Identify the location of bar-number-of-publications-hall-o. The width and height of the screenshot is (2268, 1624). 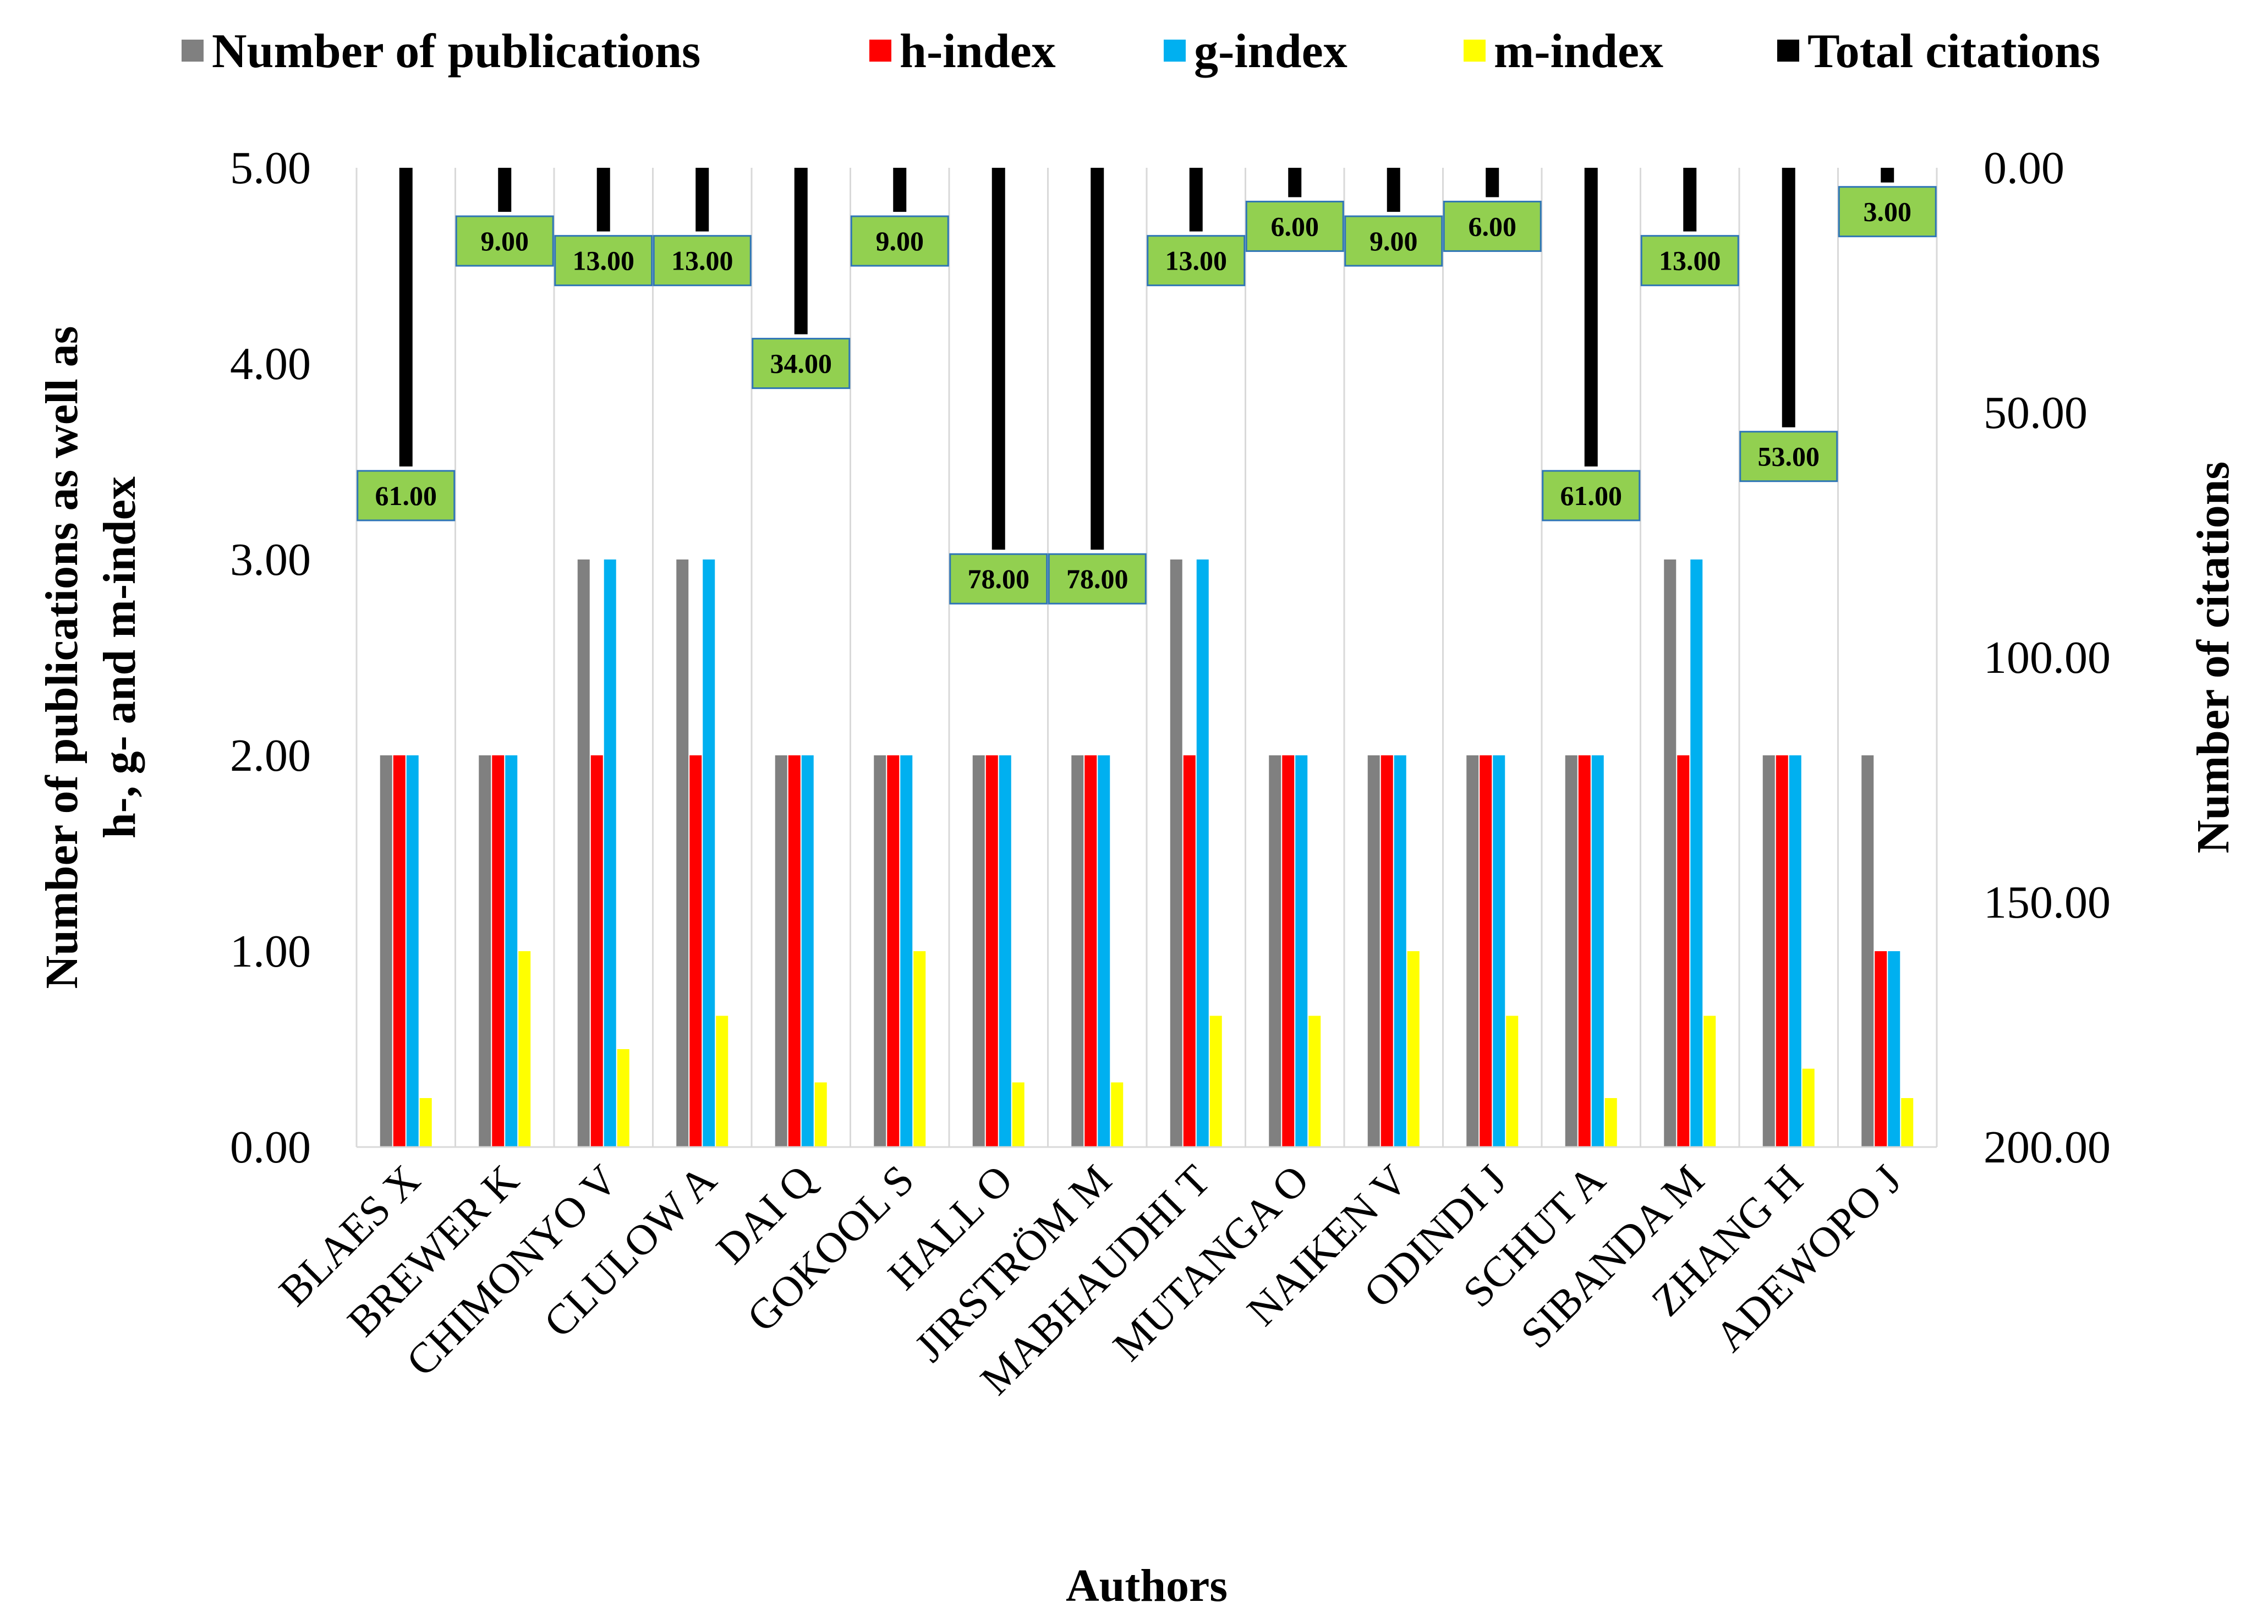
(978, 951).